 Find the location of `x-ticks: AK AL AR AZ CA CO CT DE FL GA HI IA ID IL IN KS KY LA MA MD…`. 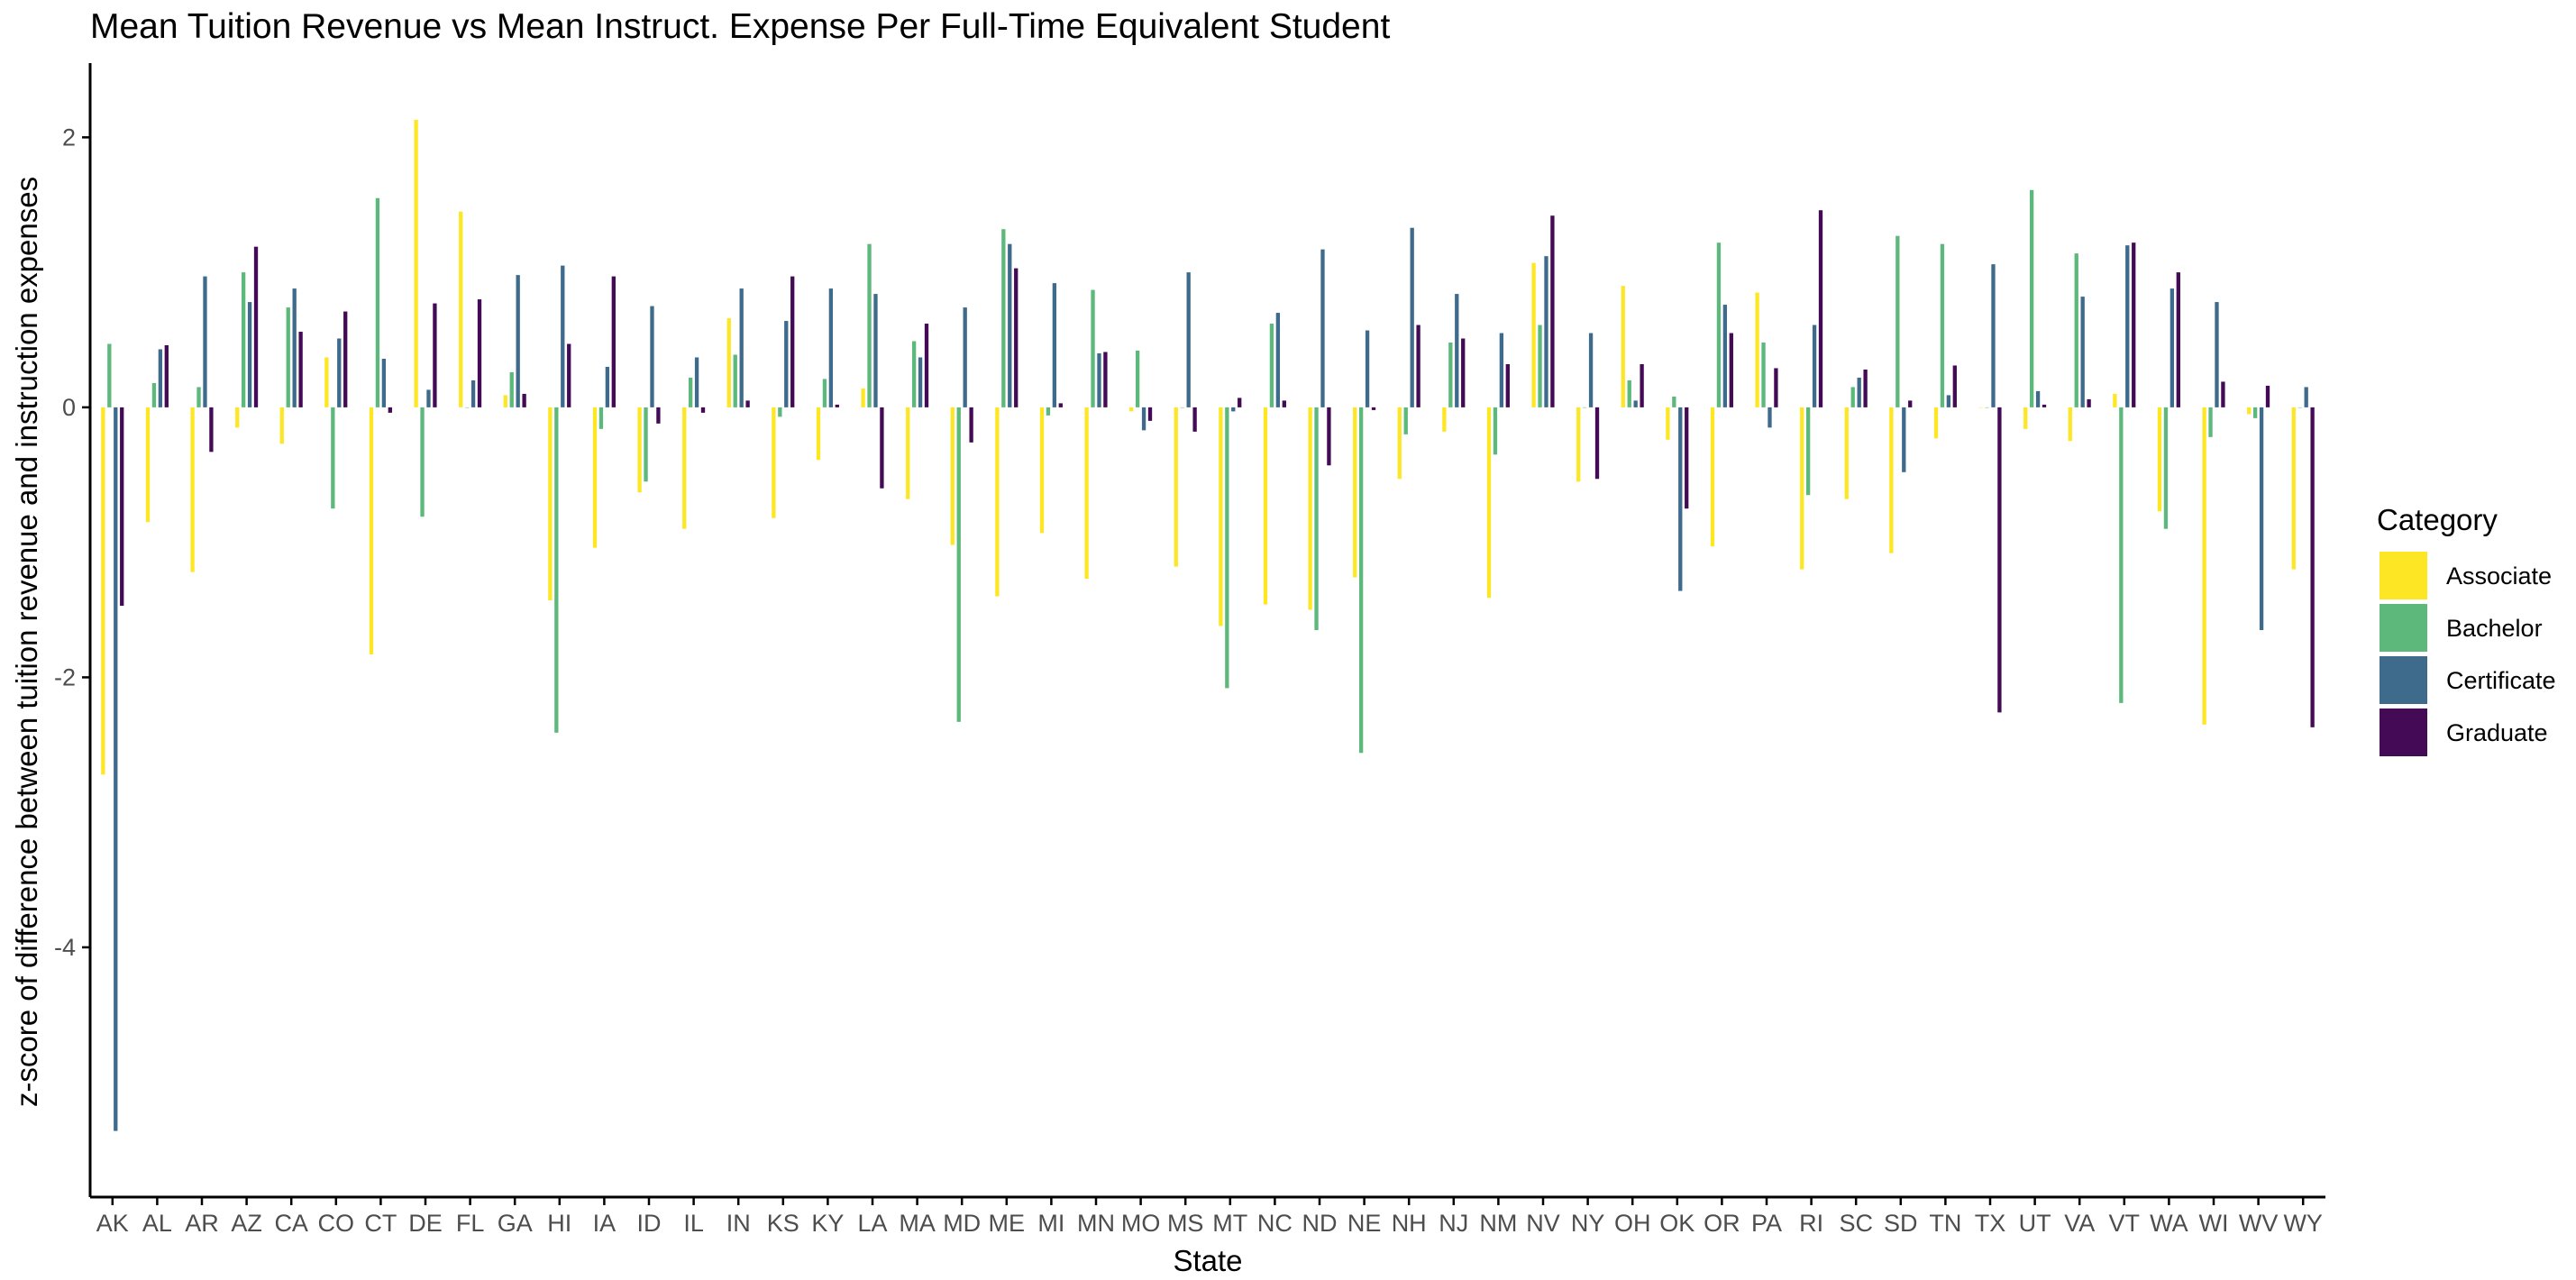

x-ticks: AK AL AR AZ CA CO CT DE FL GA HI IA ID IL IN KS KY LA MA MD… is located at coordinates (1209, 1217).